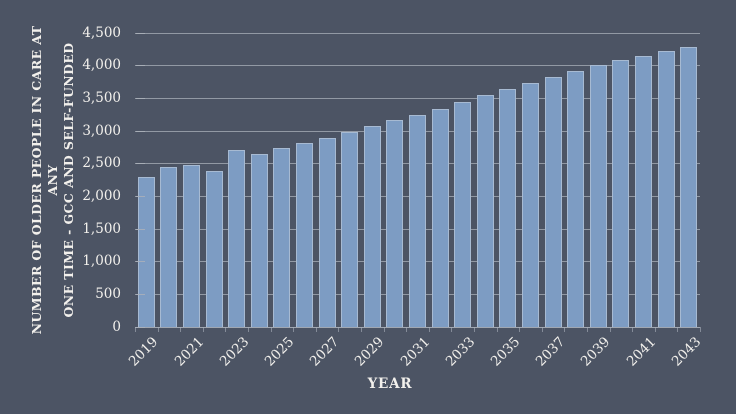  What do you see at coordinates (417, 327) in the screenshot?
I see `x-axis-baseline` at bounding box center [417, 327].